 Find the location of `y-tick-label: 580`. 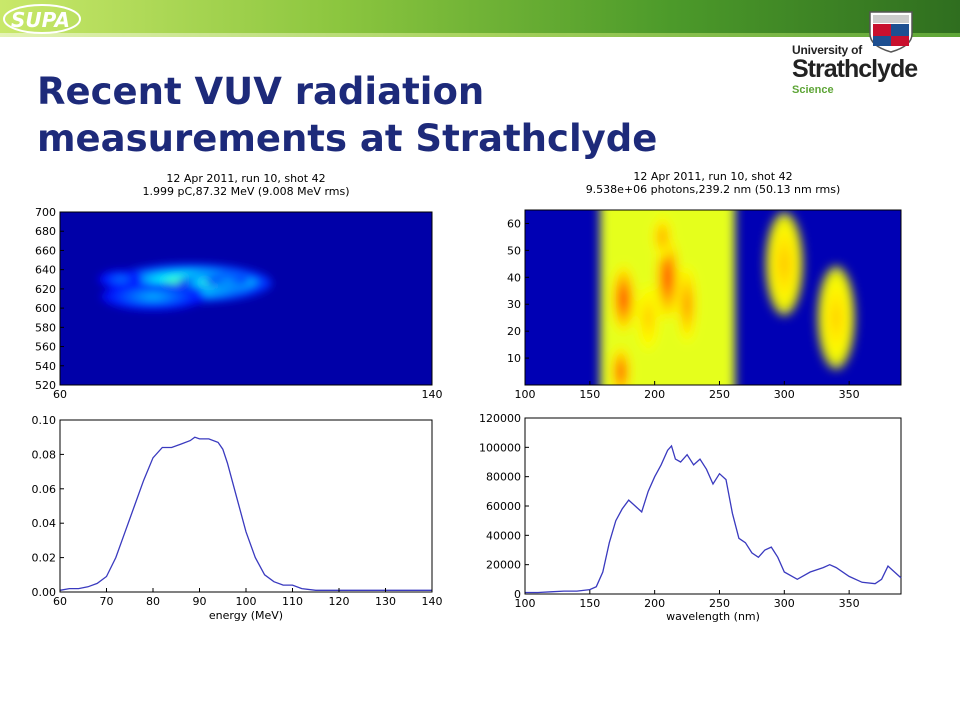

y-tick-label: 580 is located at coordinates (45, 327).